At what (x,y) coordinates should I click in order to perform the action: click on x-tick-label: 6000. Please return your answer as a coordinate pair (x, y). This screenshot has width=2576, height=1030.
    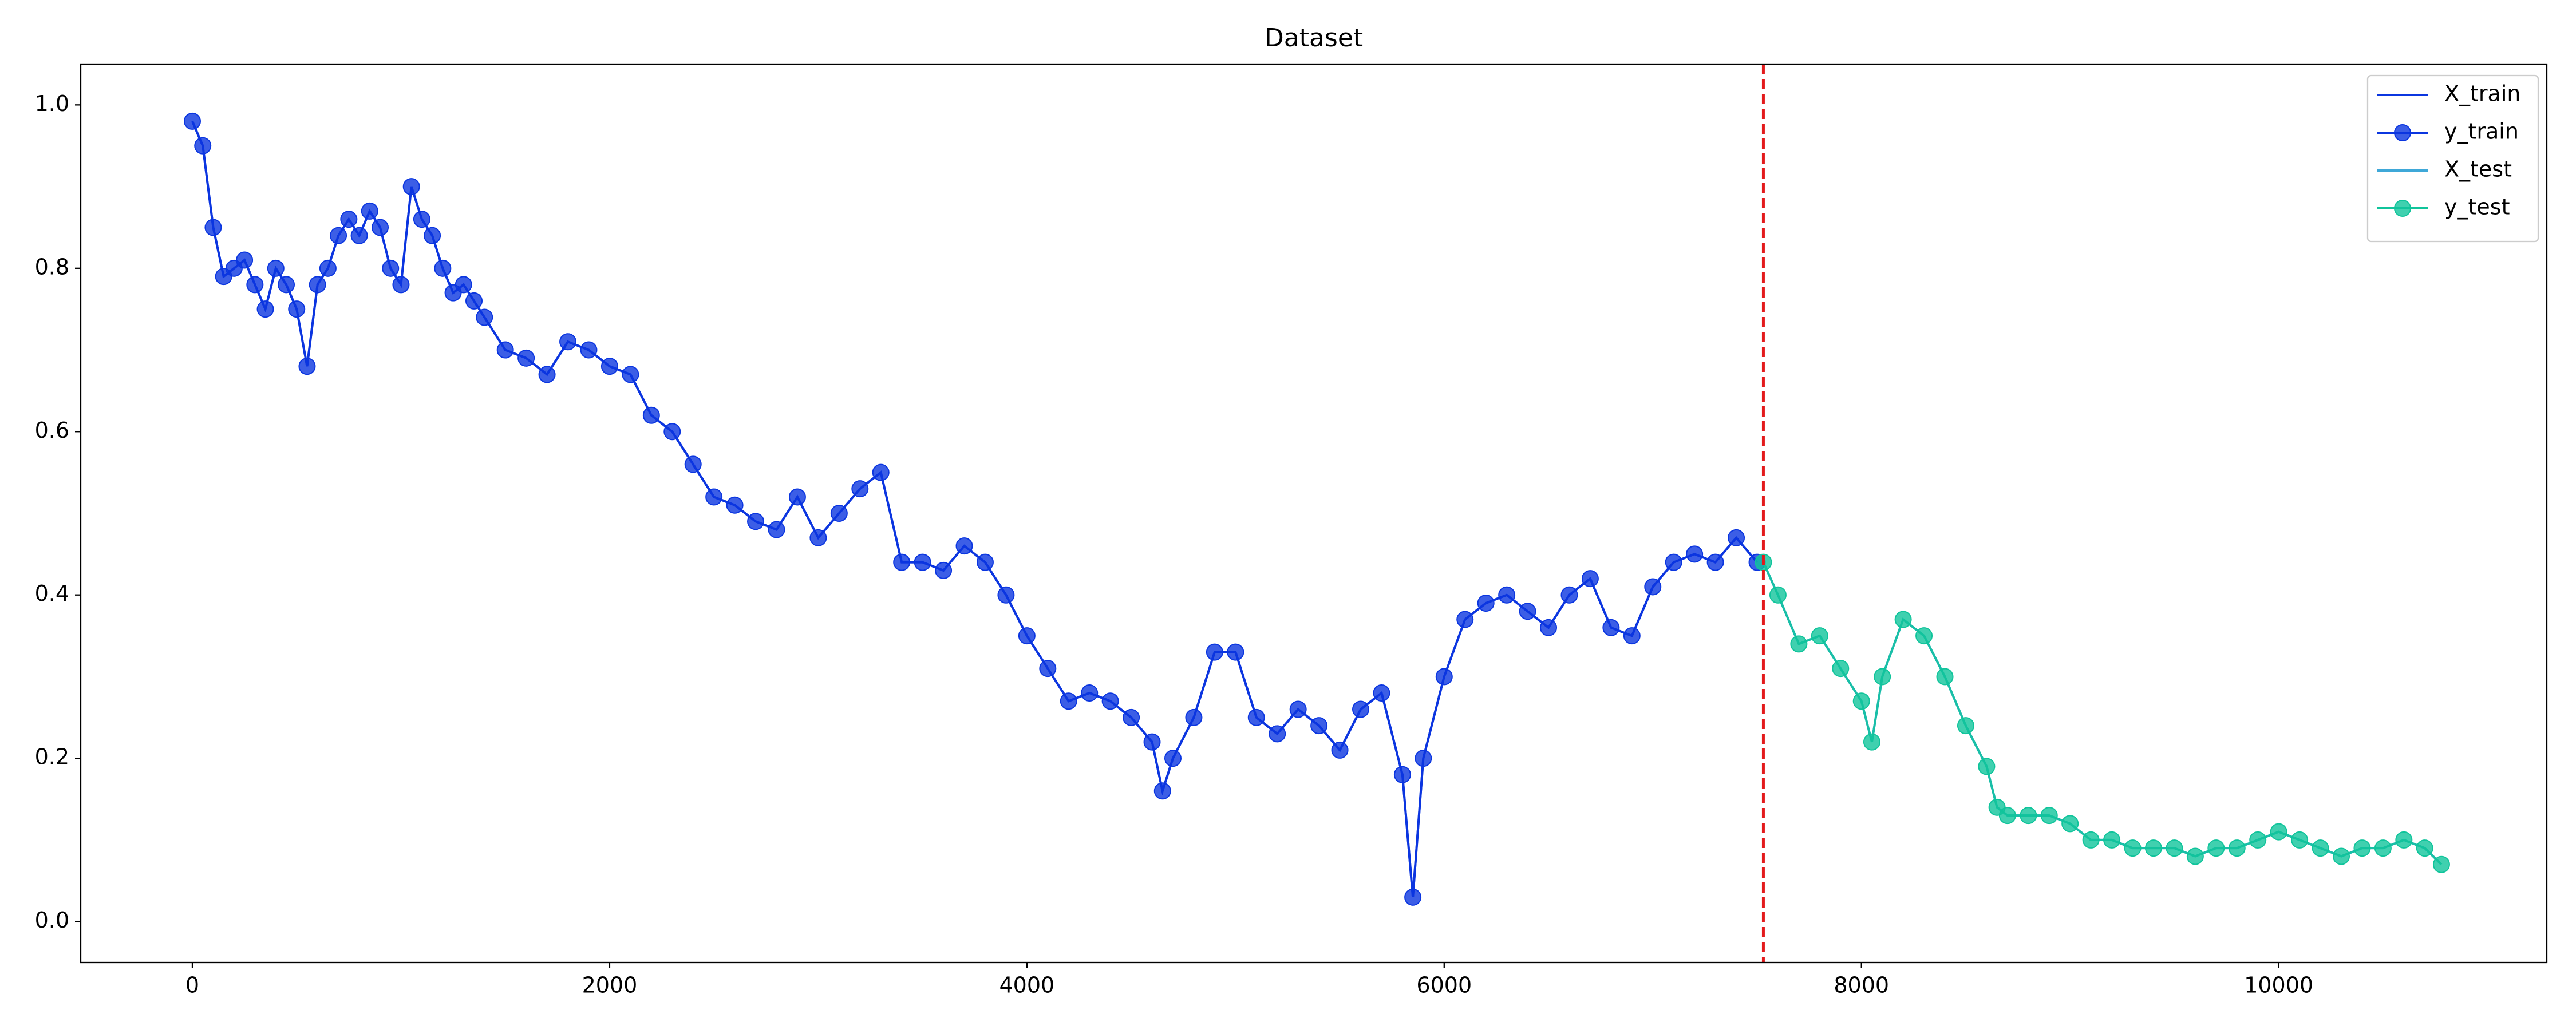
    Looking at the image, I should click on (1444, 985).